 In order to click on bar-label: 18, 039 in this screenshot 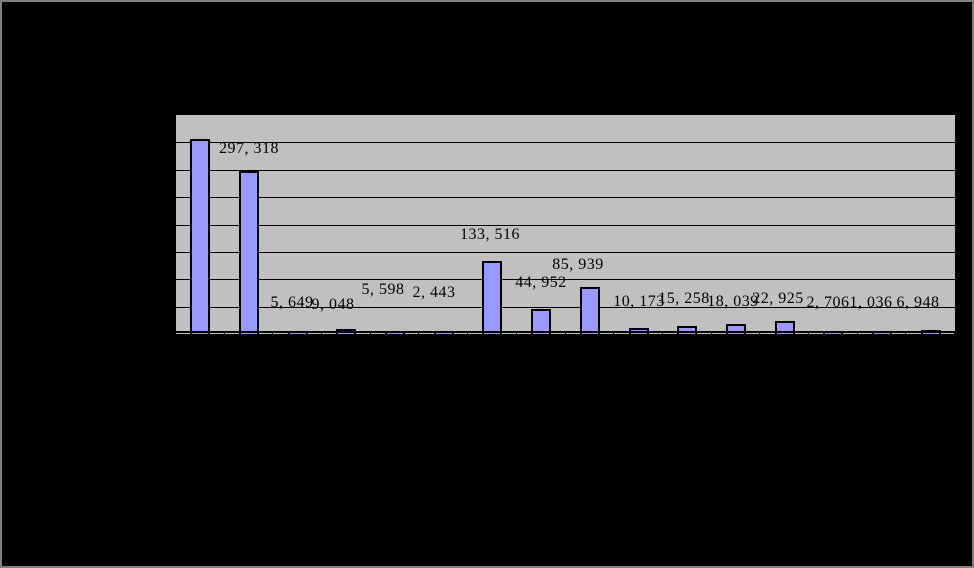, I will do `click(733, 301)`.